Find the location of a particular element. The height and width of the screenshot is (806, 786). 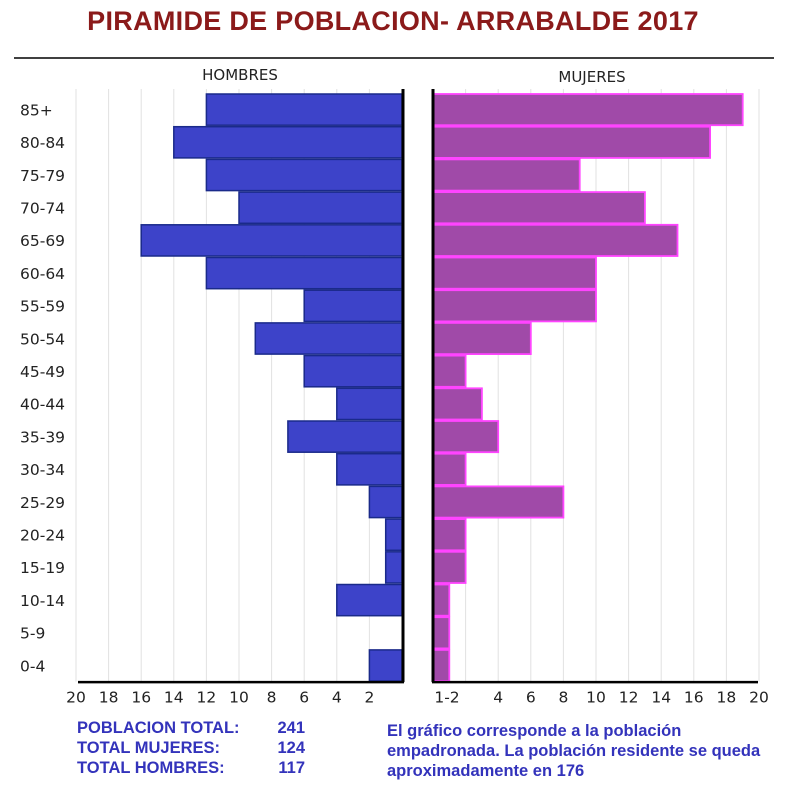

right-tick-label: 18 is located at coordinates (727, 698).